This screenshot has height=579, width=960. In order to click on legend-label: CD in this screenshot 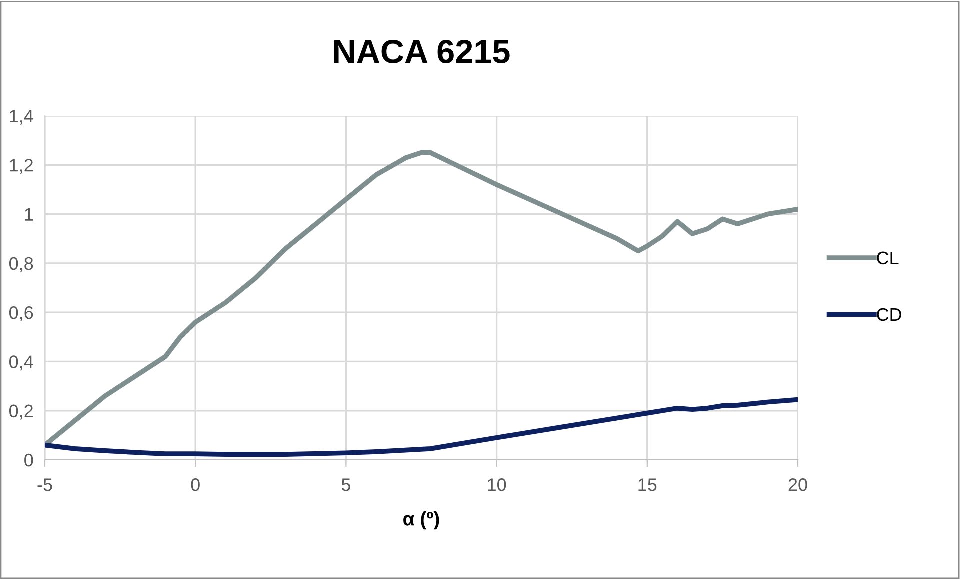, I will do `click(889, 315)`.